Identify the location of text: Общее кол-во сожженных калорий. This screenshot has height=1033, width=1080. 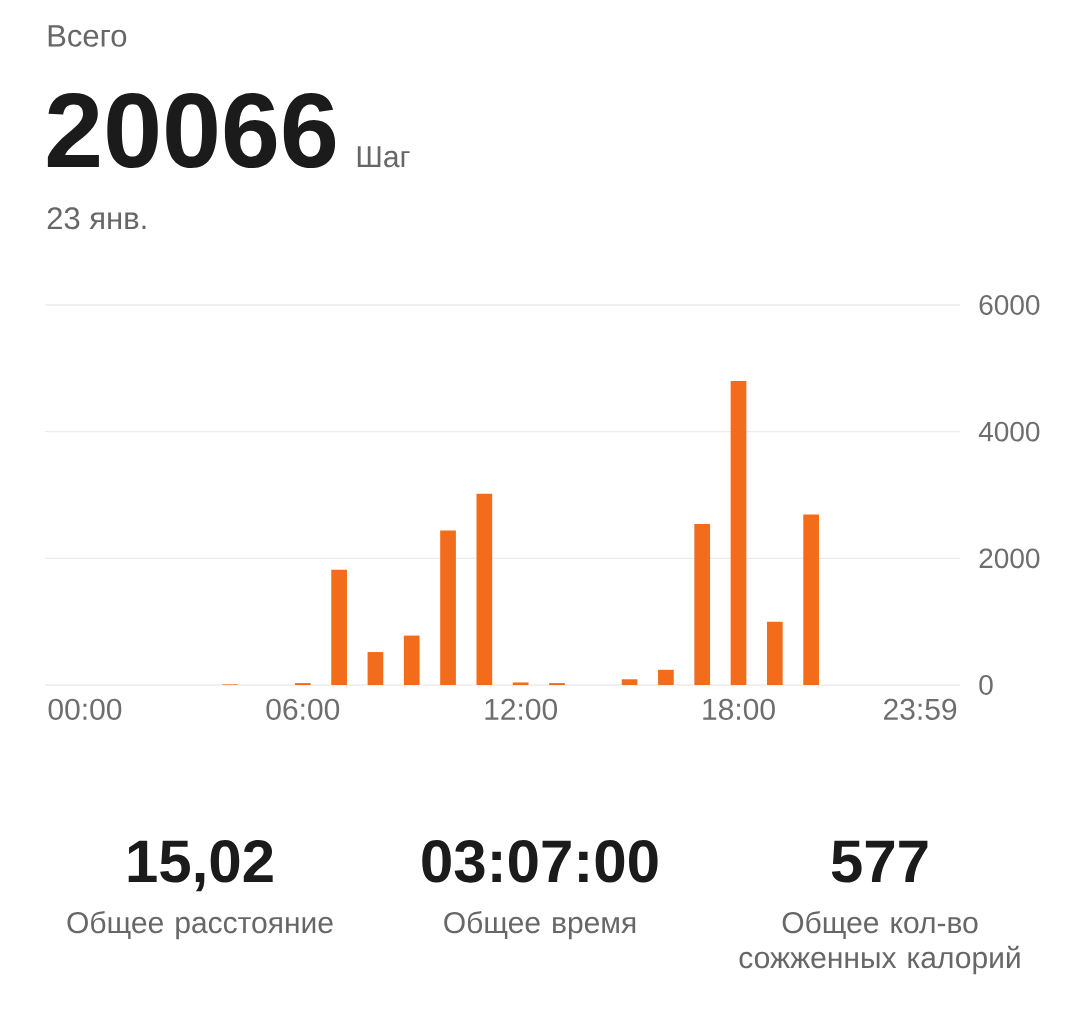
(879, 942).